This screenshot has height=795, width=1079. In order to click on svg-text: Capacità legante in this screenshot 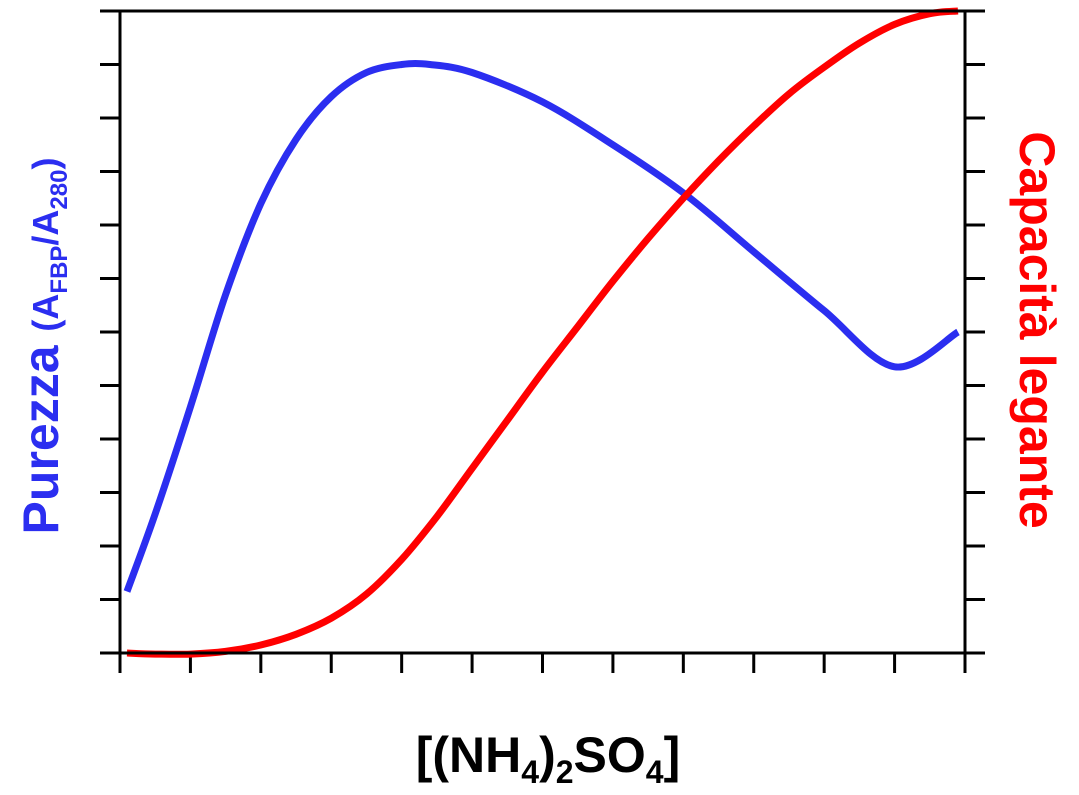, I will do `click(1037, 329)`.